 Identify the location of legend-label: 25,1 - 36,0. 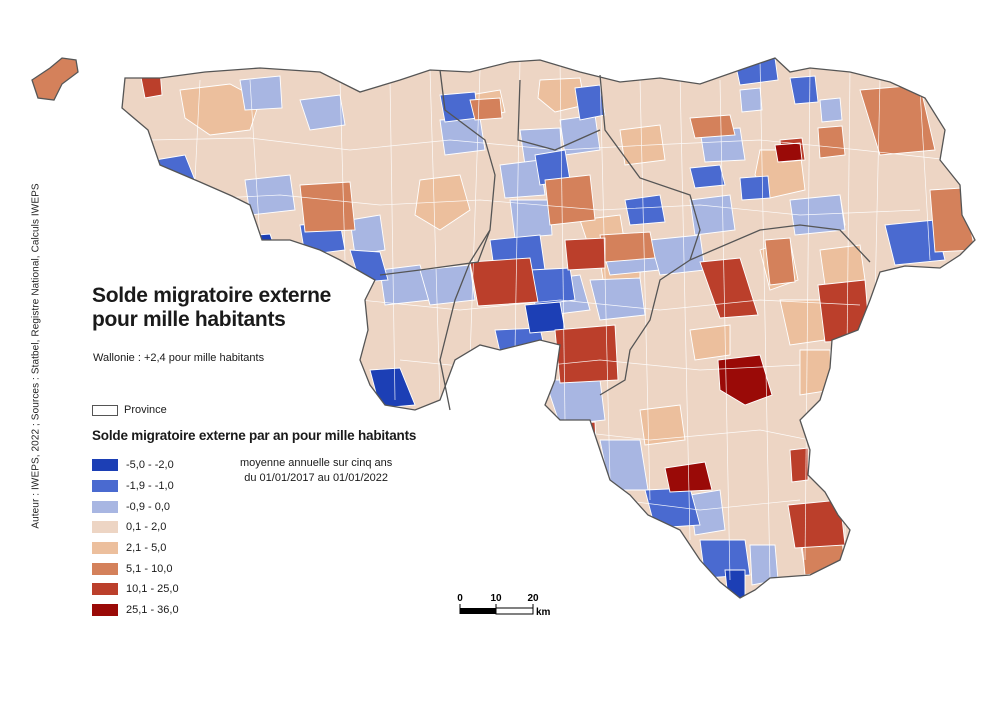
(152, 610).